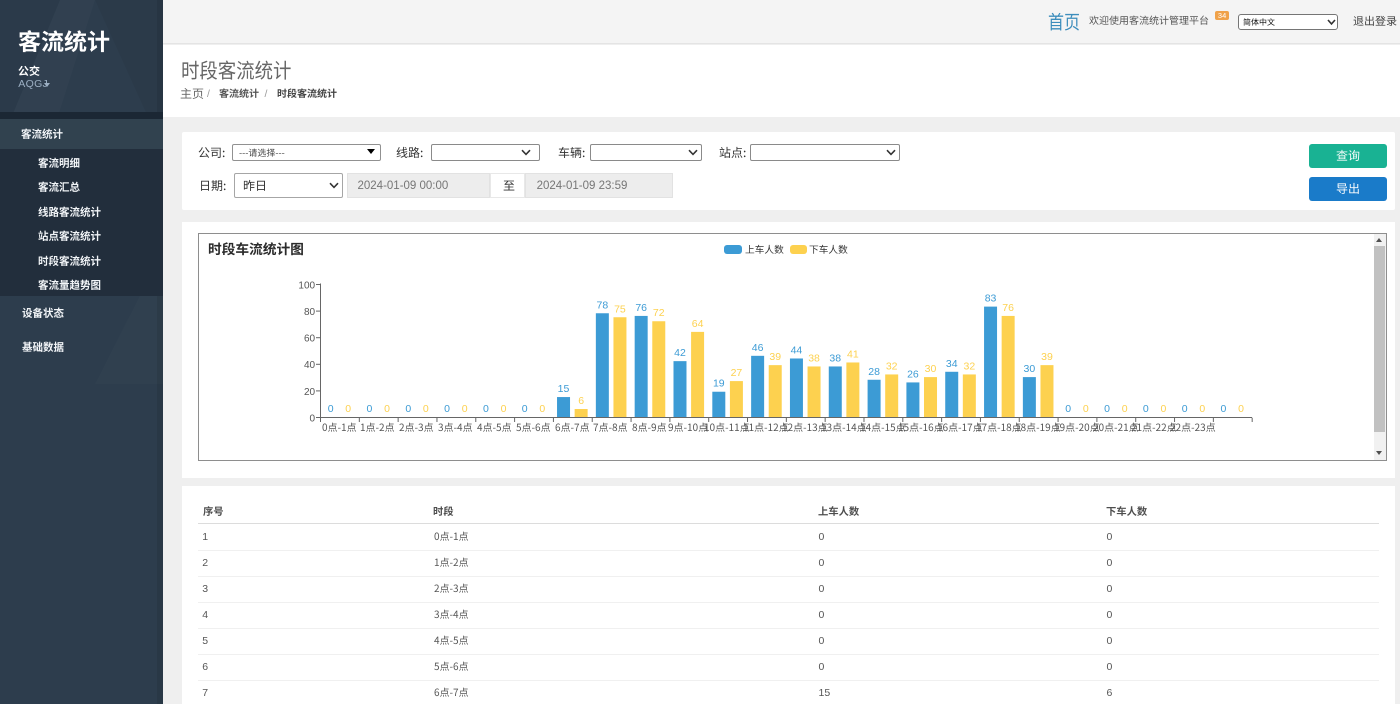 This screenshot has height=704, width=1400. What do you see at coordinates (757, 348) in the screenshot?
I see `svg-text: 46` at bounding box center [757, 348].